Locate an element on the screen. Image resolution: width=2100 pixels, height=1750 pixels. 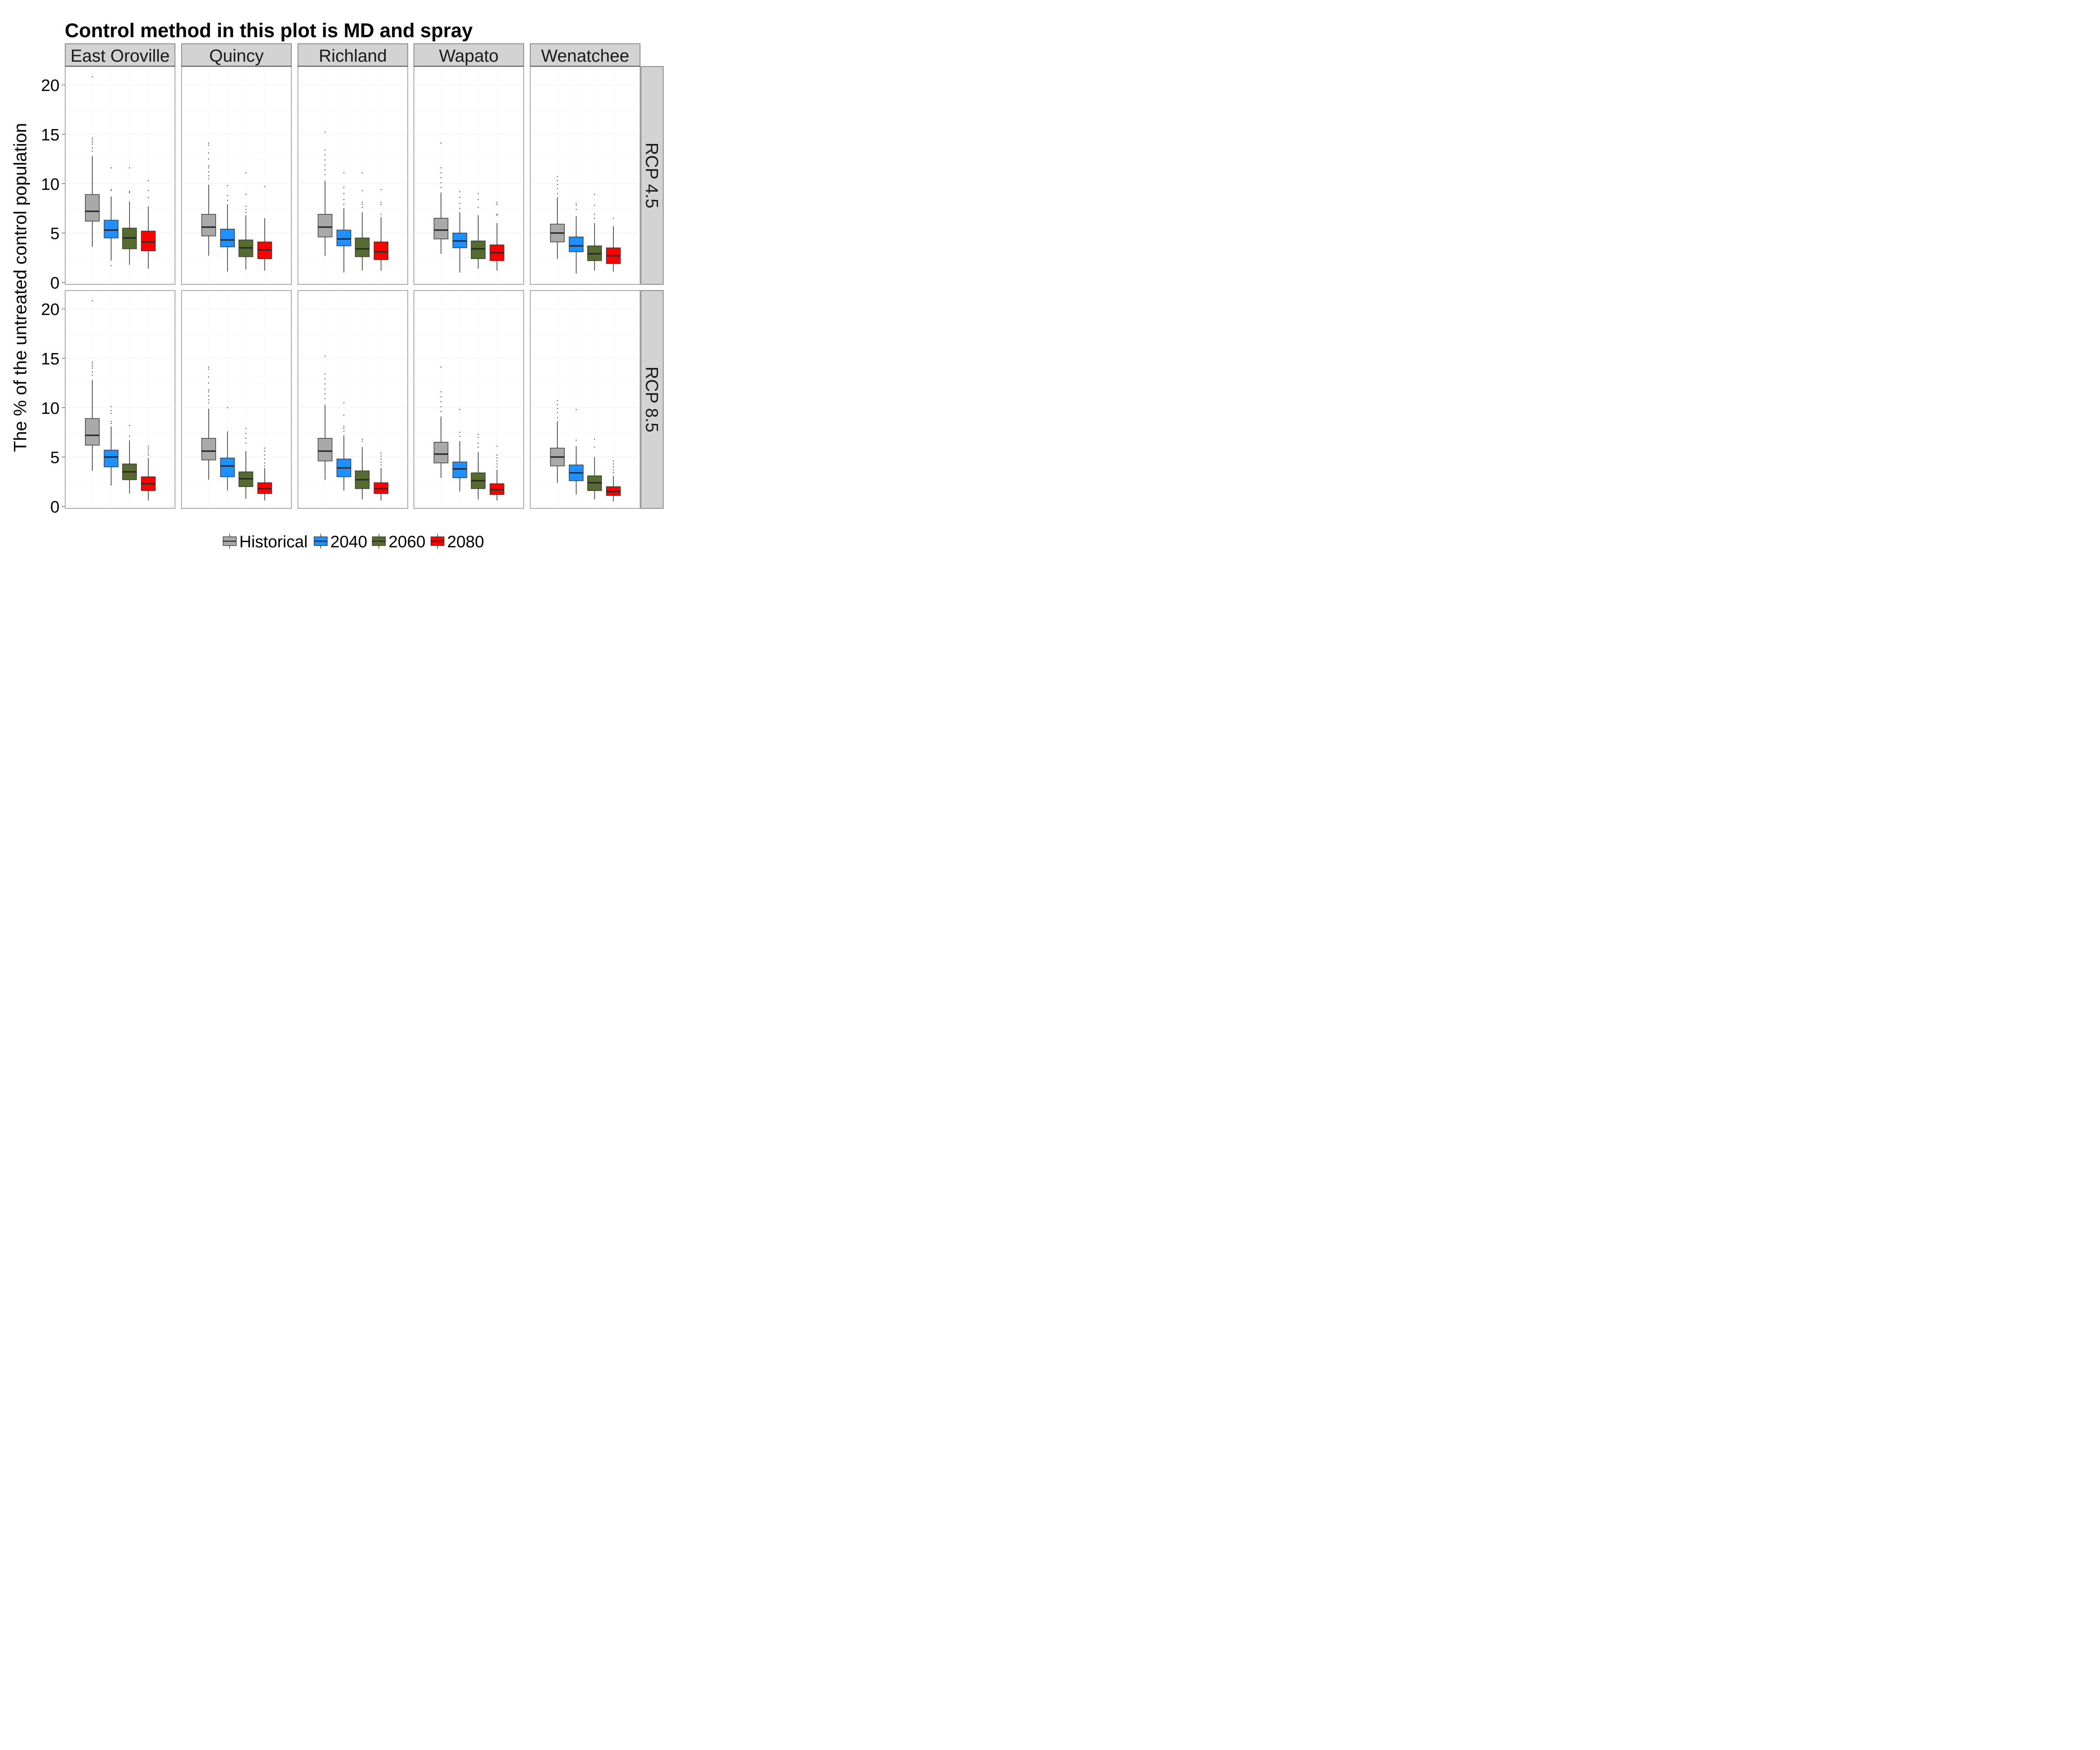
legend-item-2080: 2080 is located at coordinates (457, 542).